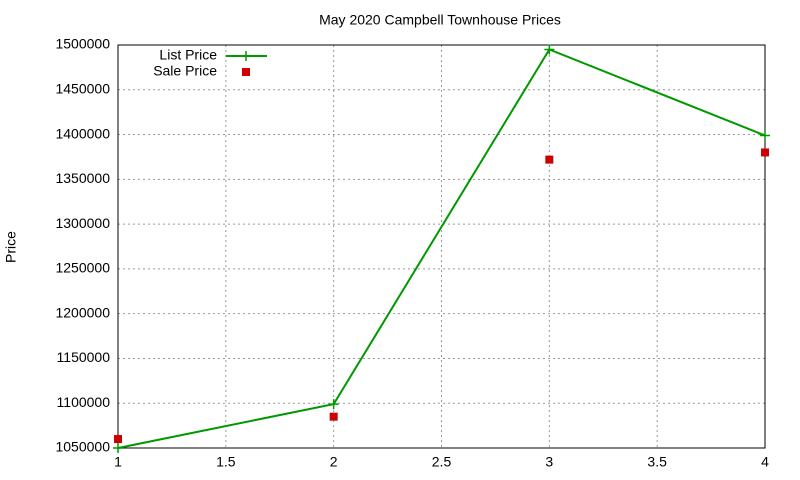  Describe the element at coordinates (188, 55) in the screenshot. I see `legend-label: List Price` at that location.